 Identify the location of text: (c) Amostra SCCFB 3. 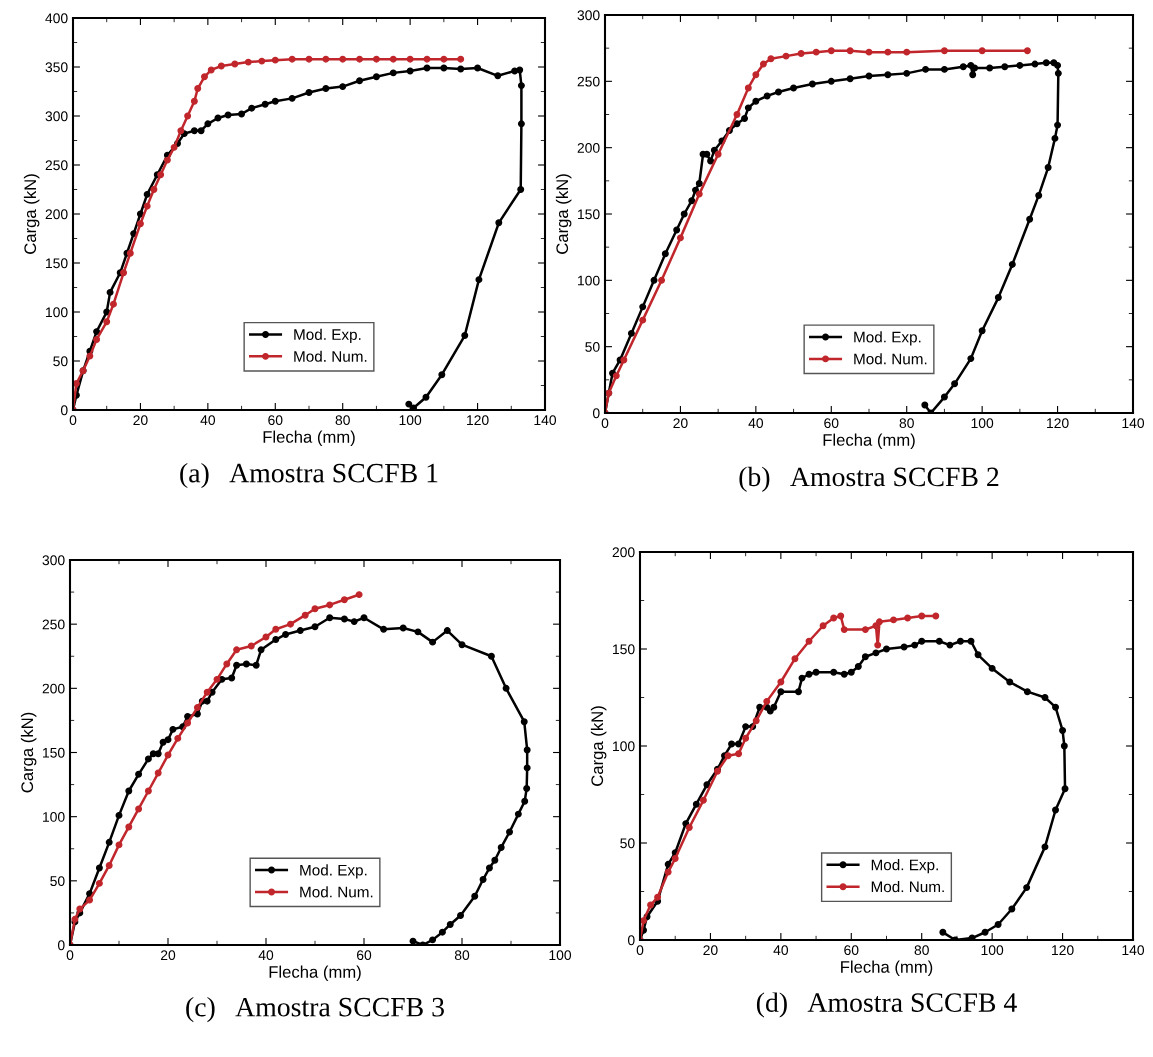
(315, 1009).